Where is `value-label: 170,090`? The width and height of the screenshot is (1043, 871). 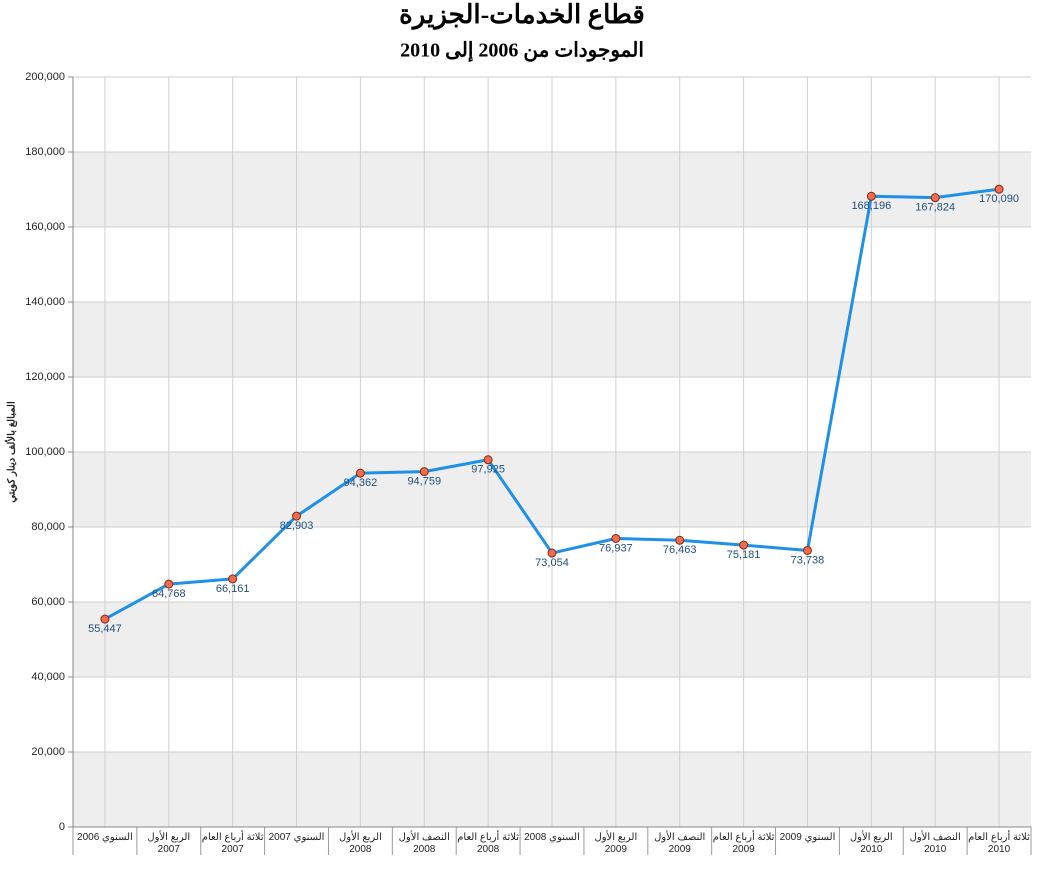 value-label: 170,090 is located at coordinates (999, 199).